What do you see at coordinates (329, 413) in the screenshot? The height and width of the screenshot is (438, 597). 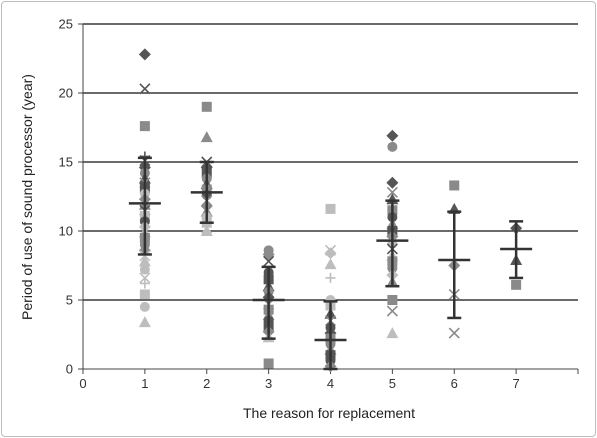 I see `x-axis-label: The reason for replacement` at bounding box center [329, 413].